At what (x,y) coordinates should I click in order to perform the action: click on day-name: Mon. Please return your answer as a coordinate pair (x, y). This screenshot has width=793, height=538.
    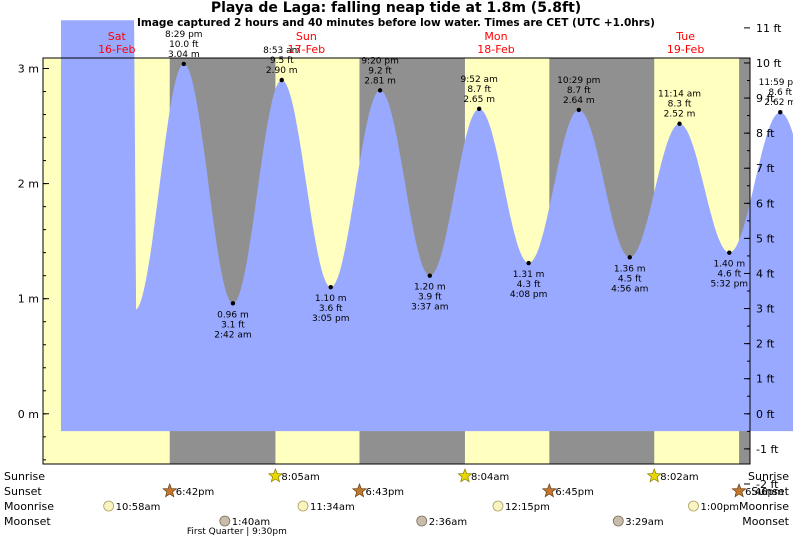
    Looking at the image, I should click on (495, 36).